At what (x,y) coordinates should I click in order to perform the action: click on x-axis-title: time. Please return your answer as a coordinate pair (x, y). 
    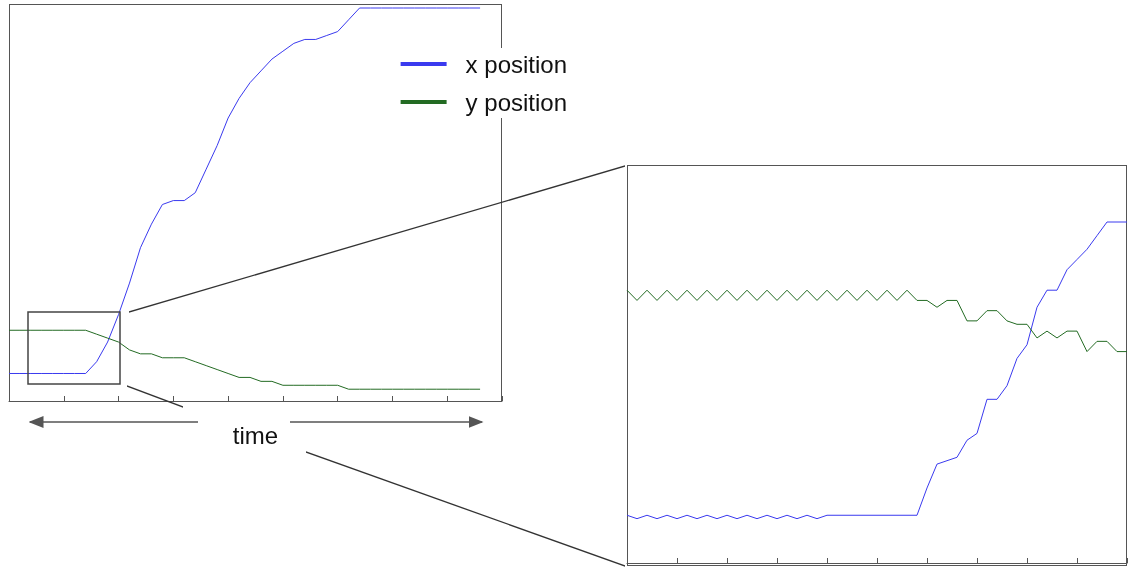
    Looking at the image, I should click on (255, 435).